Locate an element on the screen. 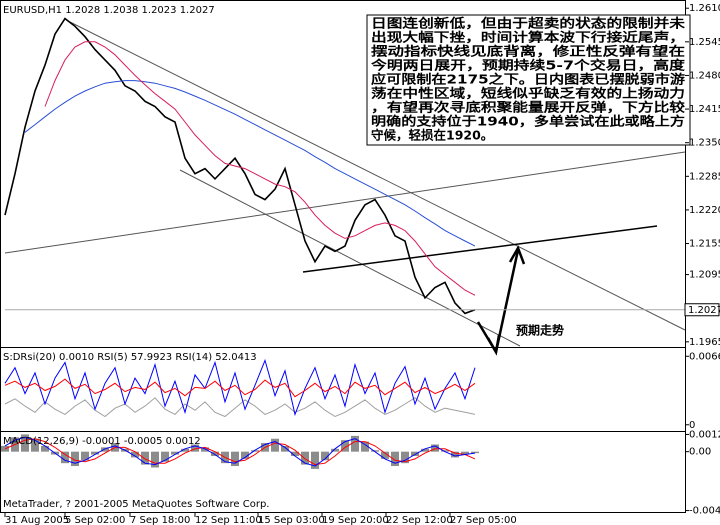 Image resolution: width=720 pixels, height=525 pixels. last-price-box is located at coordinates (702, 310).